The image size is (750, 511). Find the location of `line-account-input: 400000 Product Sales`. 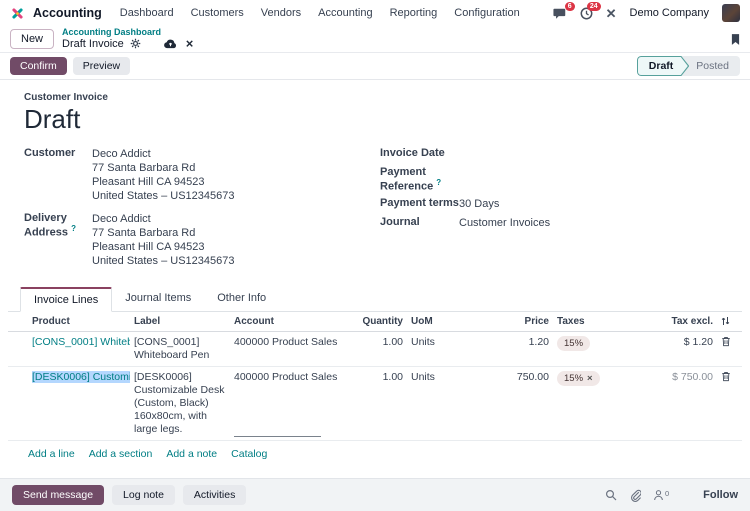

line-account-input: 400000 Product Sales is located at coordinates (292, 403).